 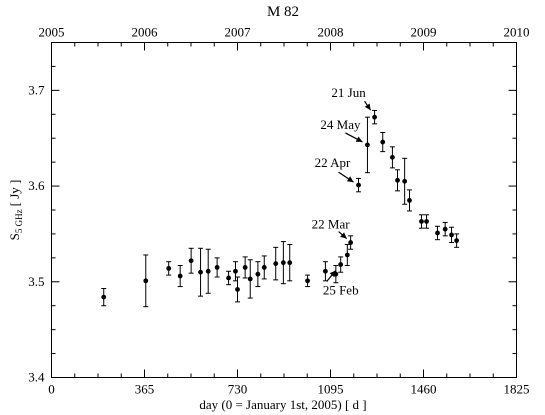 What do you see at coordinates (340, 124) in the screenshot?
I see `annotation-label: 24 May` at bounding box center [340, 124].